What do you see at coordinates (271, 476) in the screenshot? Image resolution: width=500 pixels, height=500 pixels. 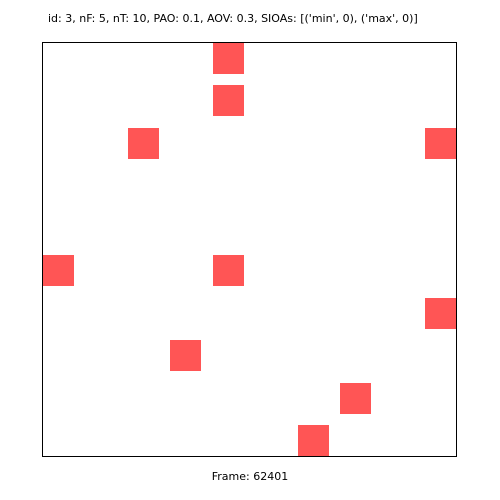 I see `frame-number: 62401` at bounding box center [271, 476].